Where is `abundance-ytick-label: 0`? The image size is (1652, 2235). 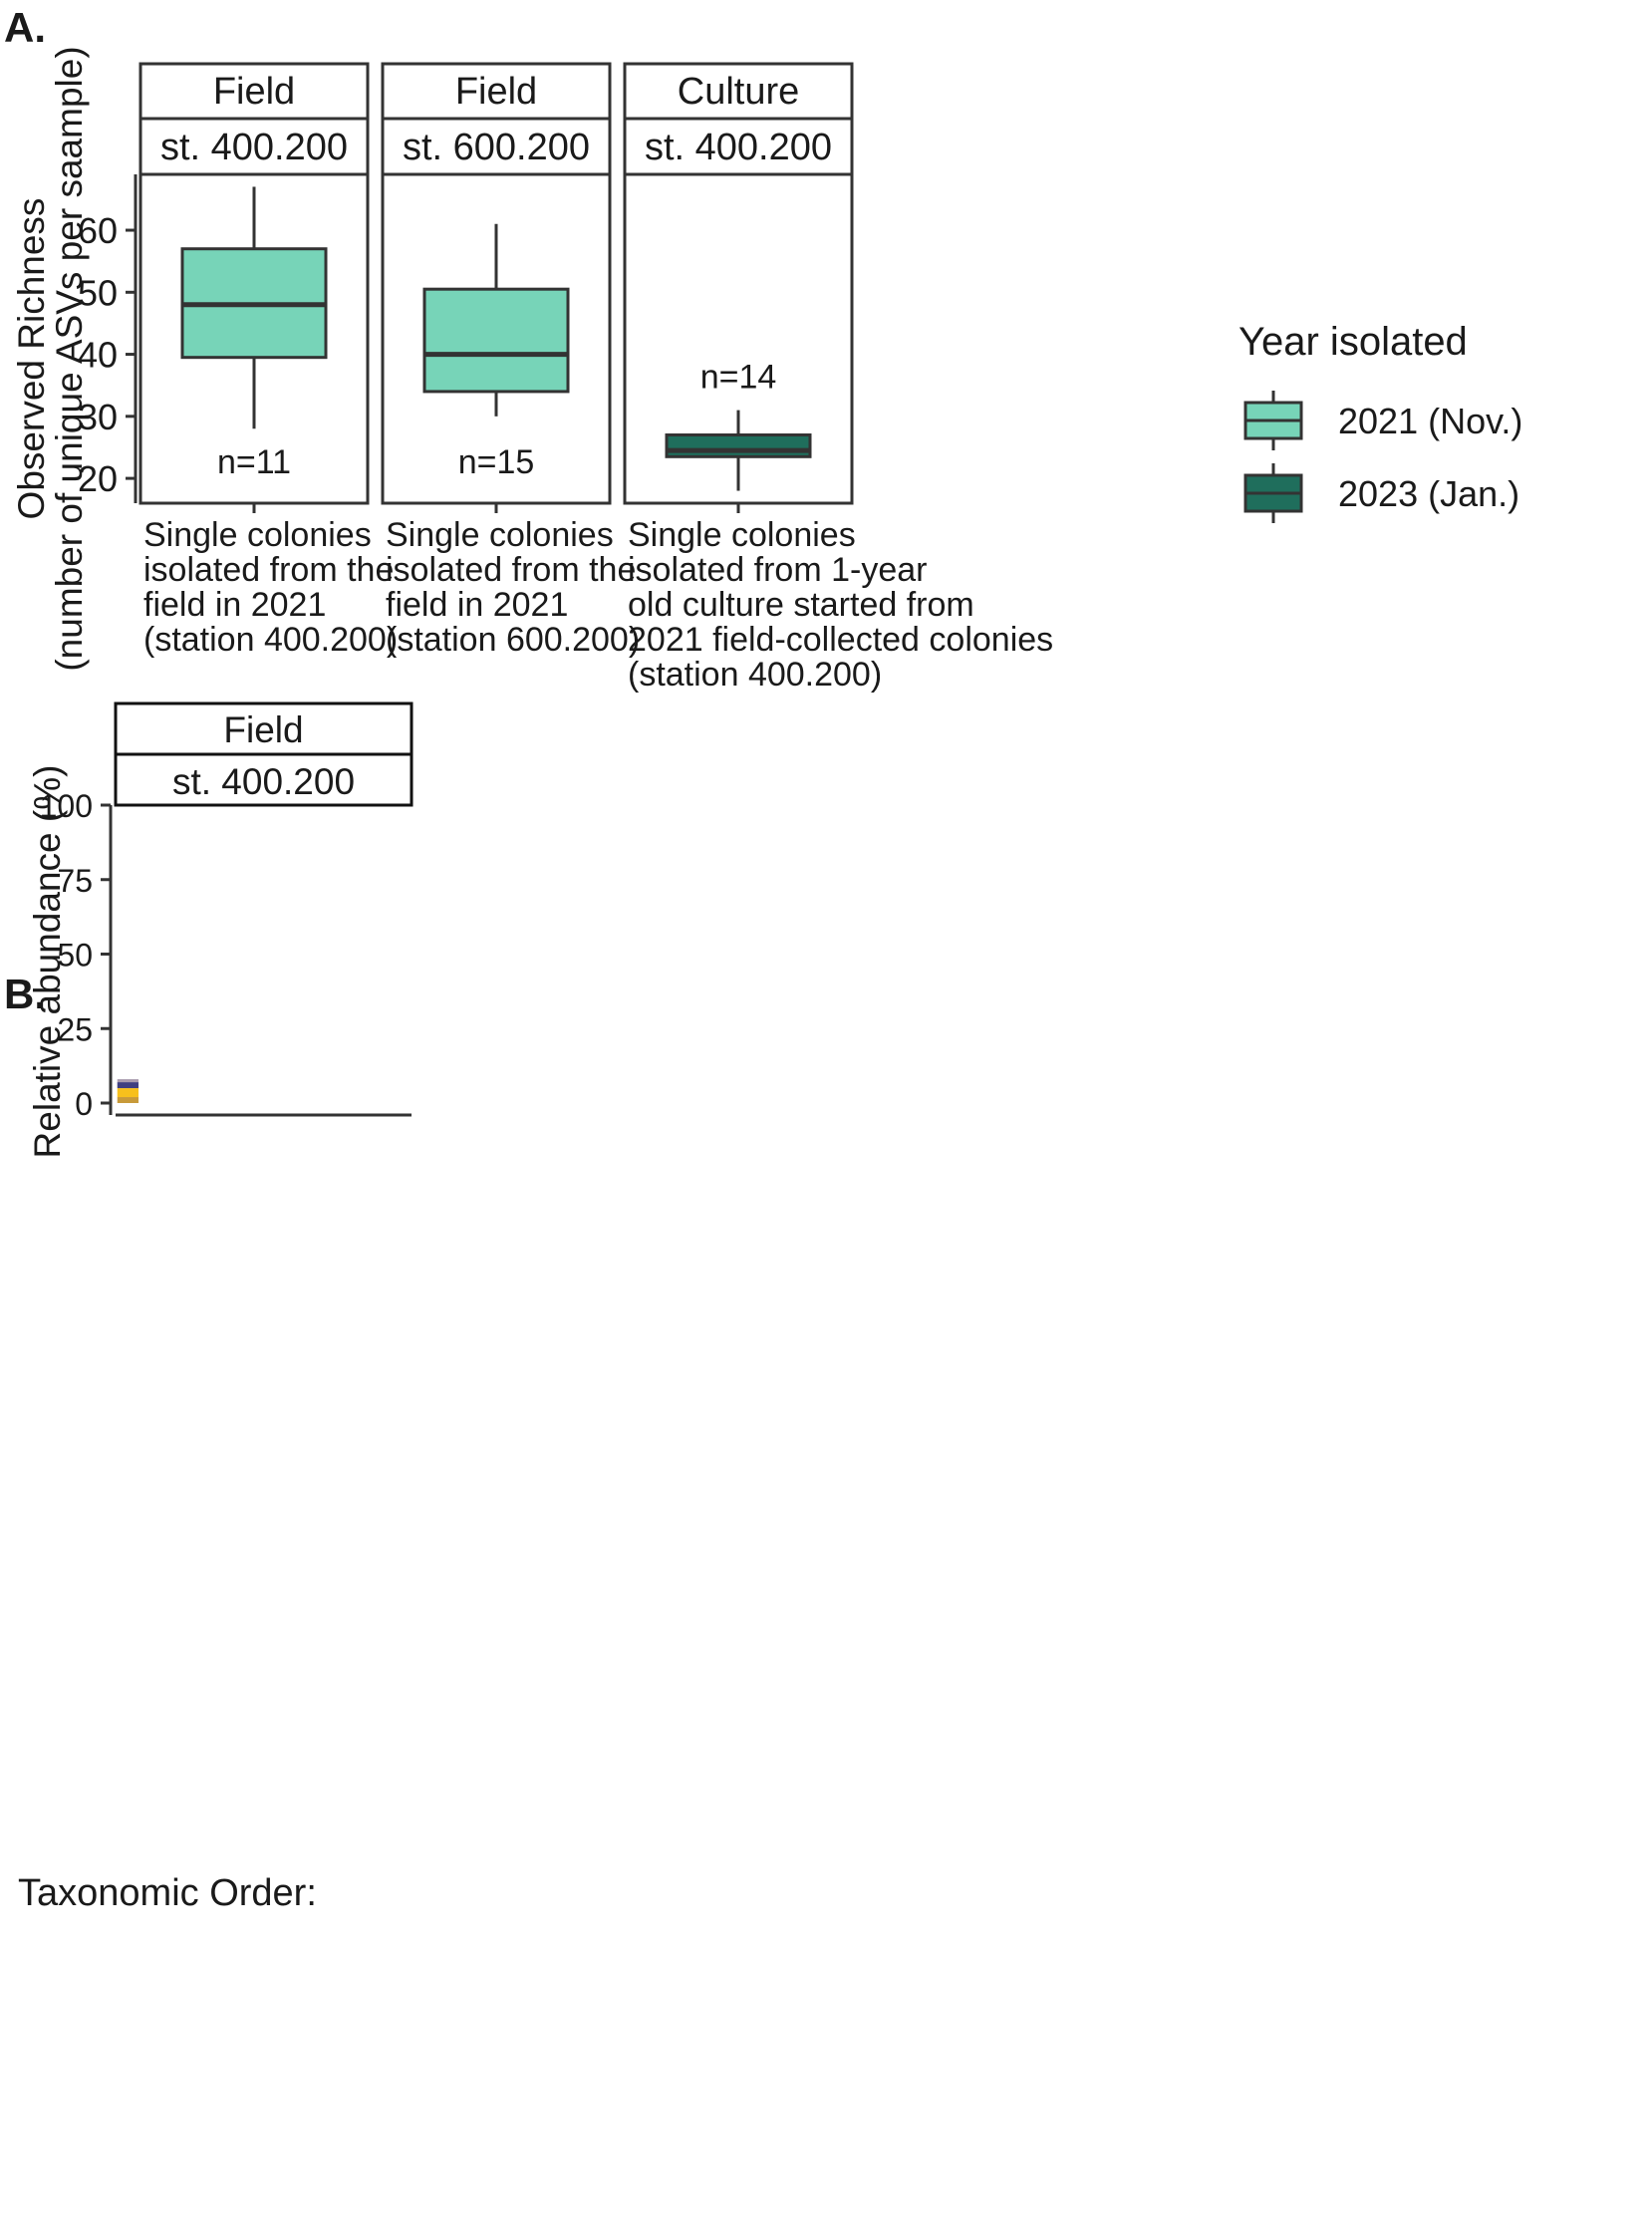
abundance-ytick-label: 0 is located at coordinates (84, 1104).